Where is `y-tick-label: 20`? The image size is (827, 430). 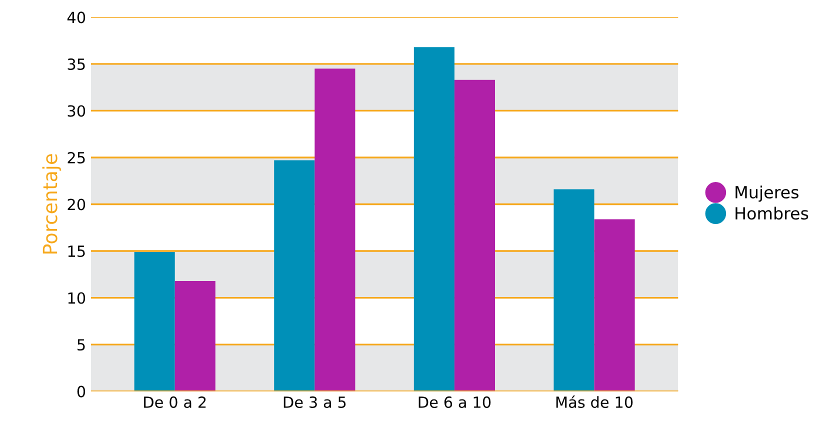
y-tick-label: 20 is located at coordinates (77, 204).